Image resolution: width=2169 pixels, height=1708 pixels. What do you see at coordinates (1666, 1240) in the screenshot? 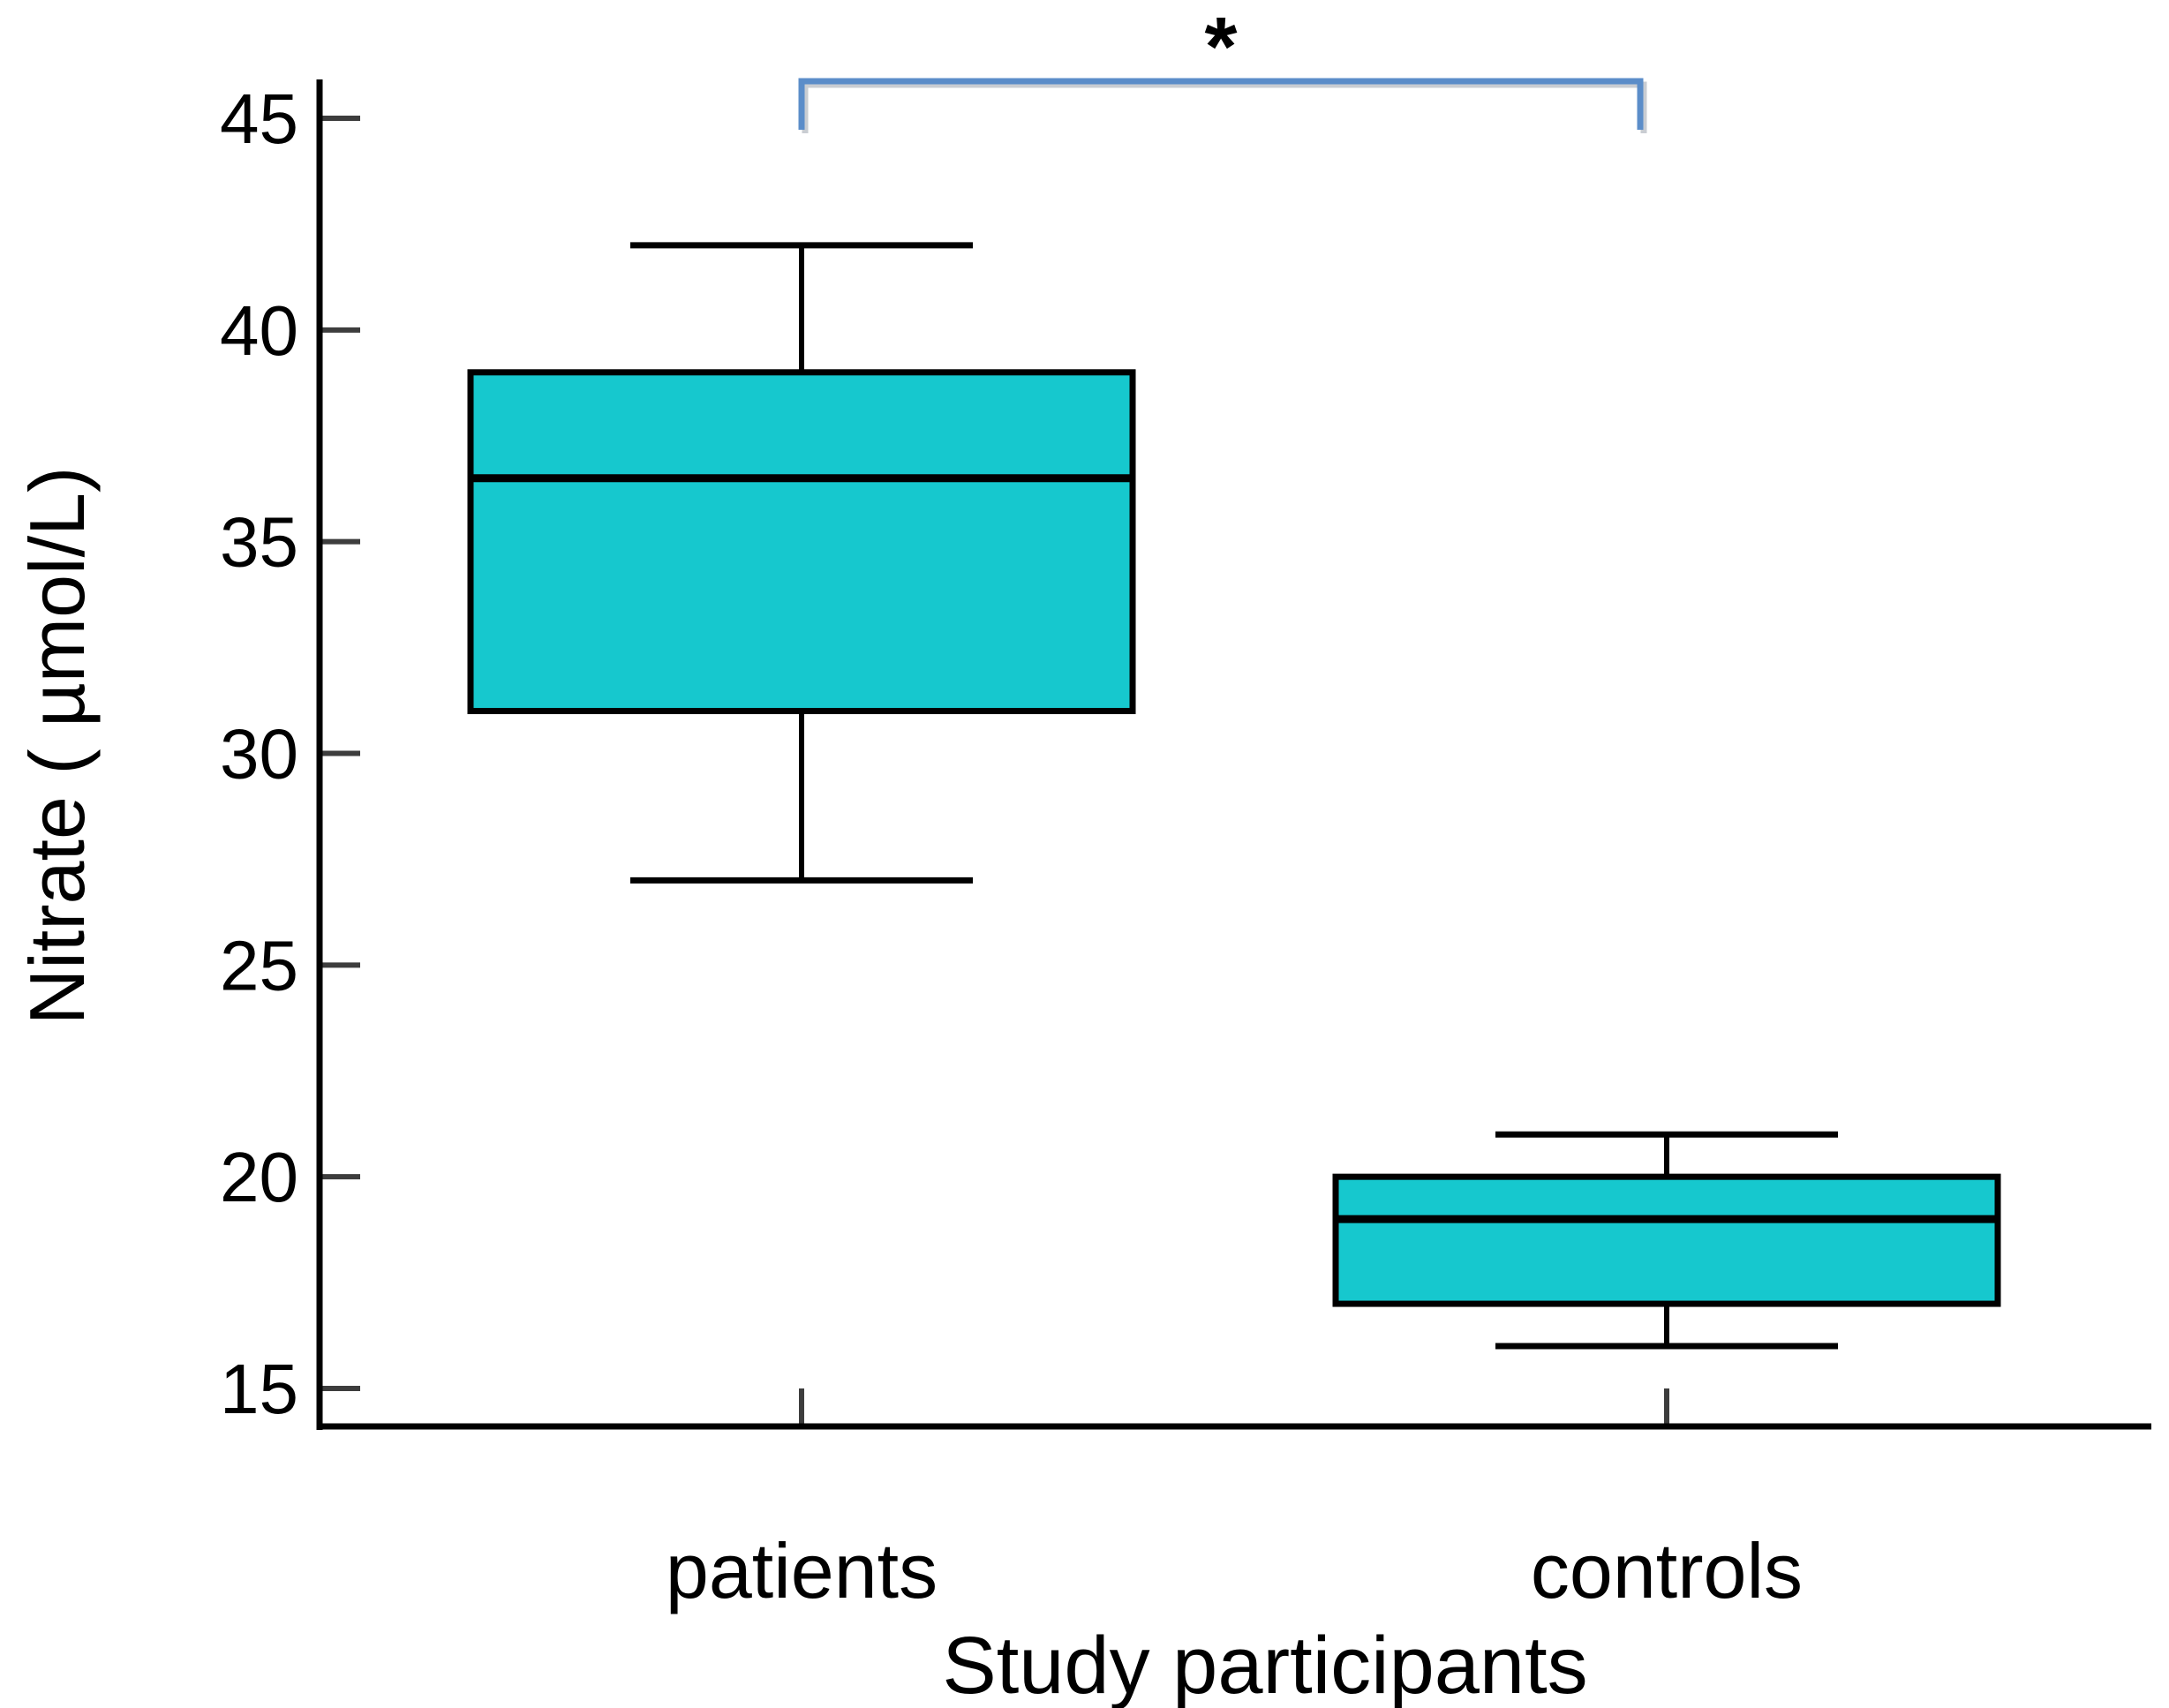
I see `box-controls` at bounding box center [1666, 1240].